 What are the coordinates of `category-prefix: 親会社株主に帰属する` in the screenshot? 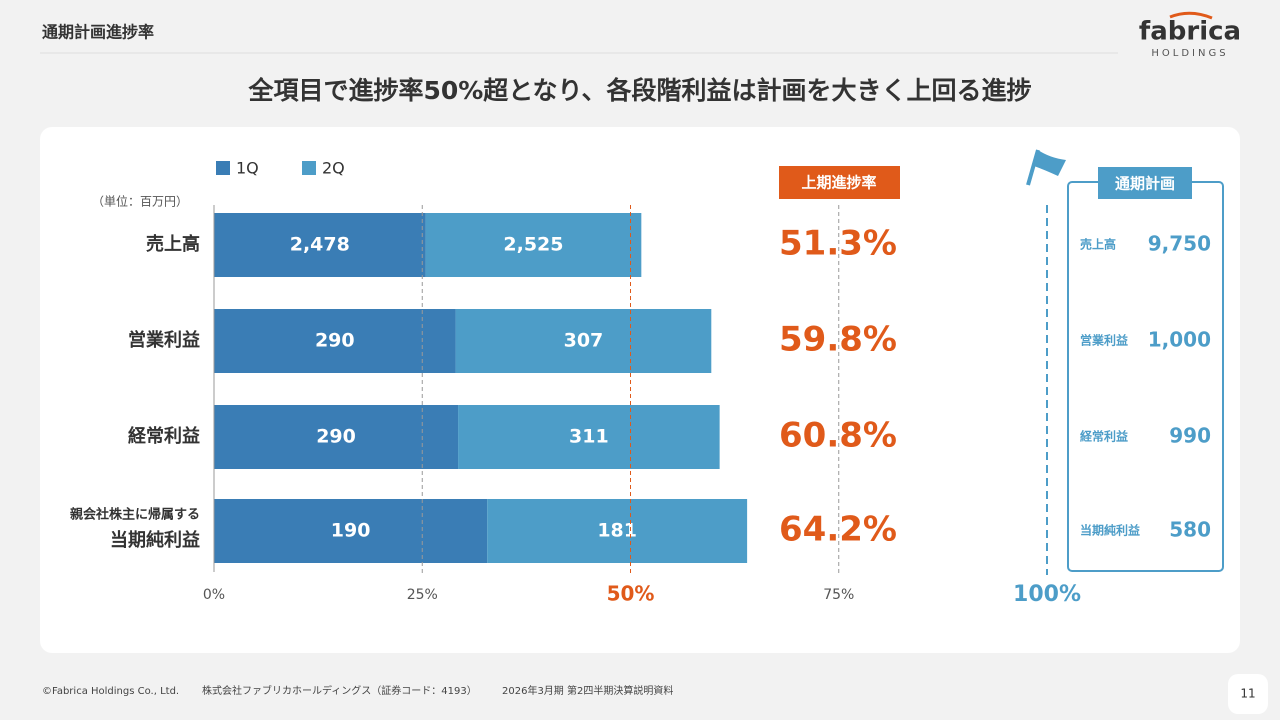 It's located at (135, 515).